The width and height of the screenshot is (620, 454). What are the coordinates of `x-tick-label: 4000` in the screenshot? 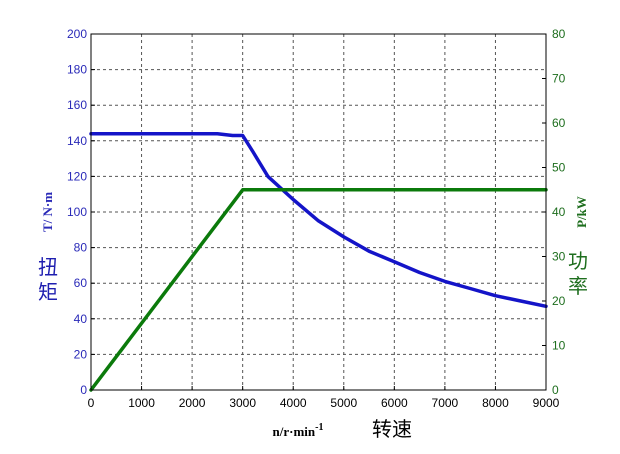 It's located at (293, 403).